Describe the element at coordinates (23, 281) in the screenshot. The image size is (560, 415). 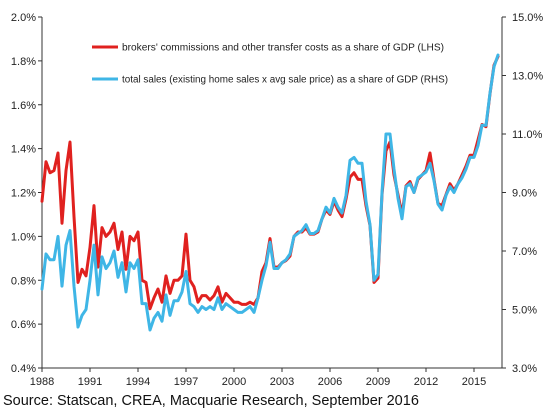
I see `left-tick-label: 0.8%` at that location.